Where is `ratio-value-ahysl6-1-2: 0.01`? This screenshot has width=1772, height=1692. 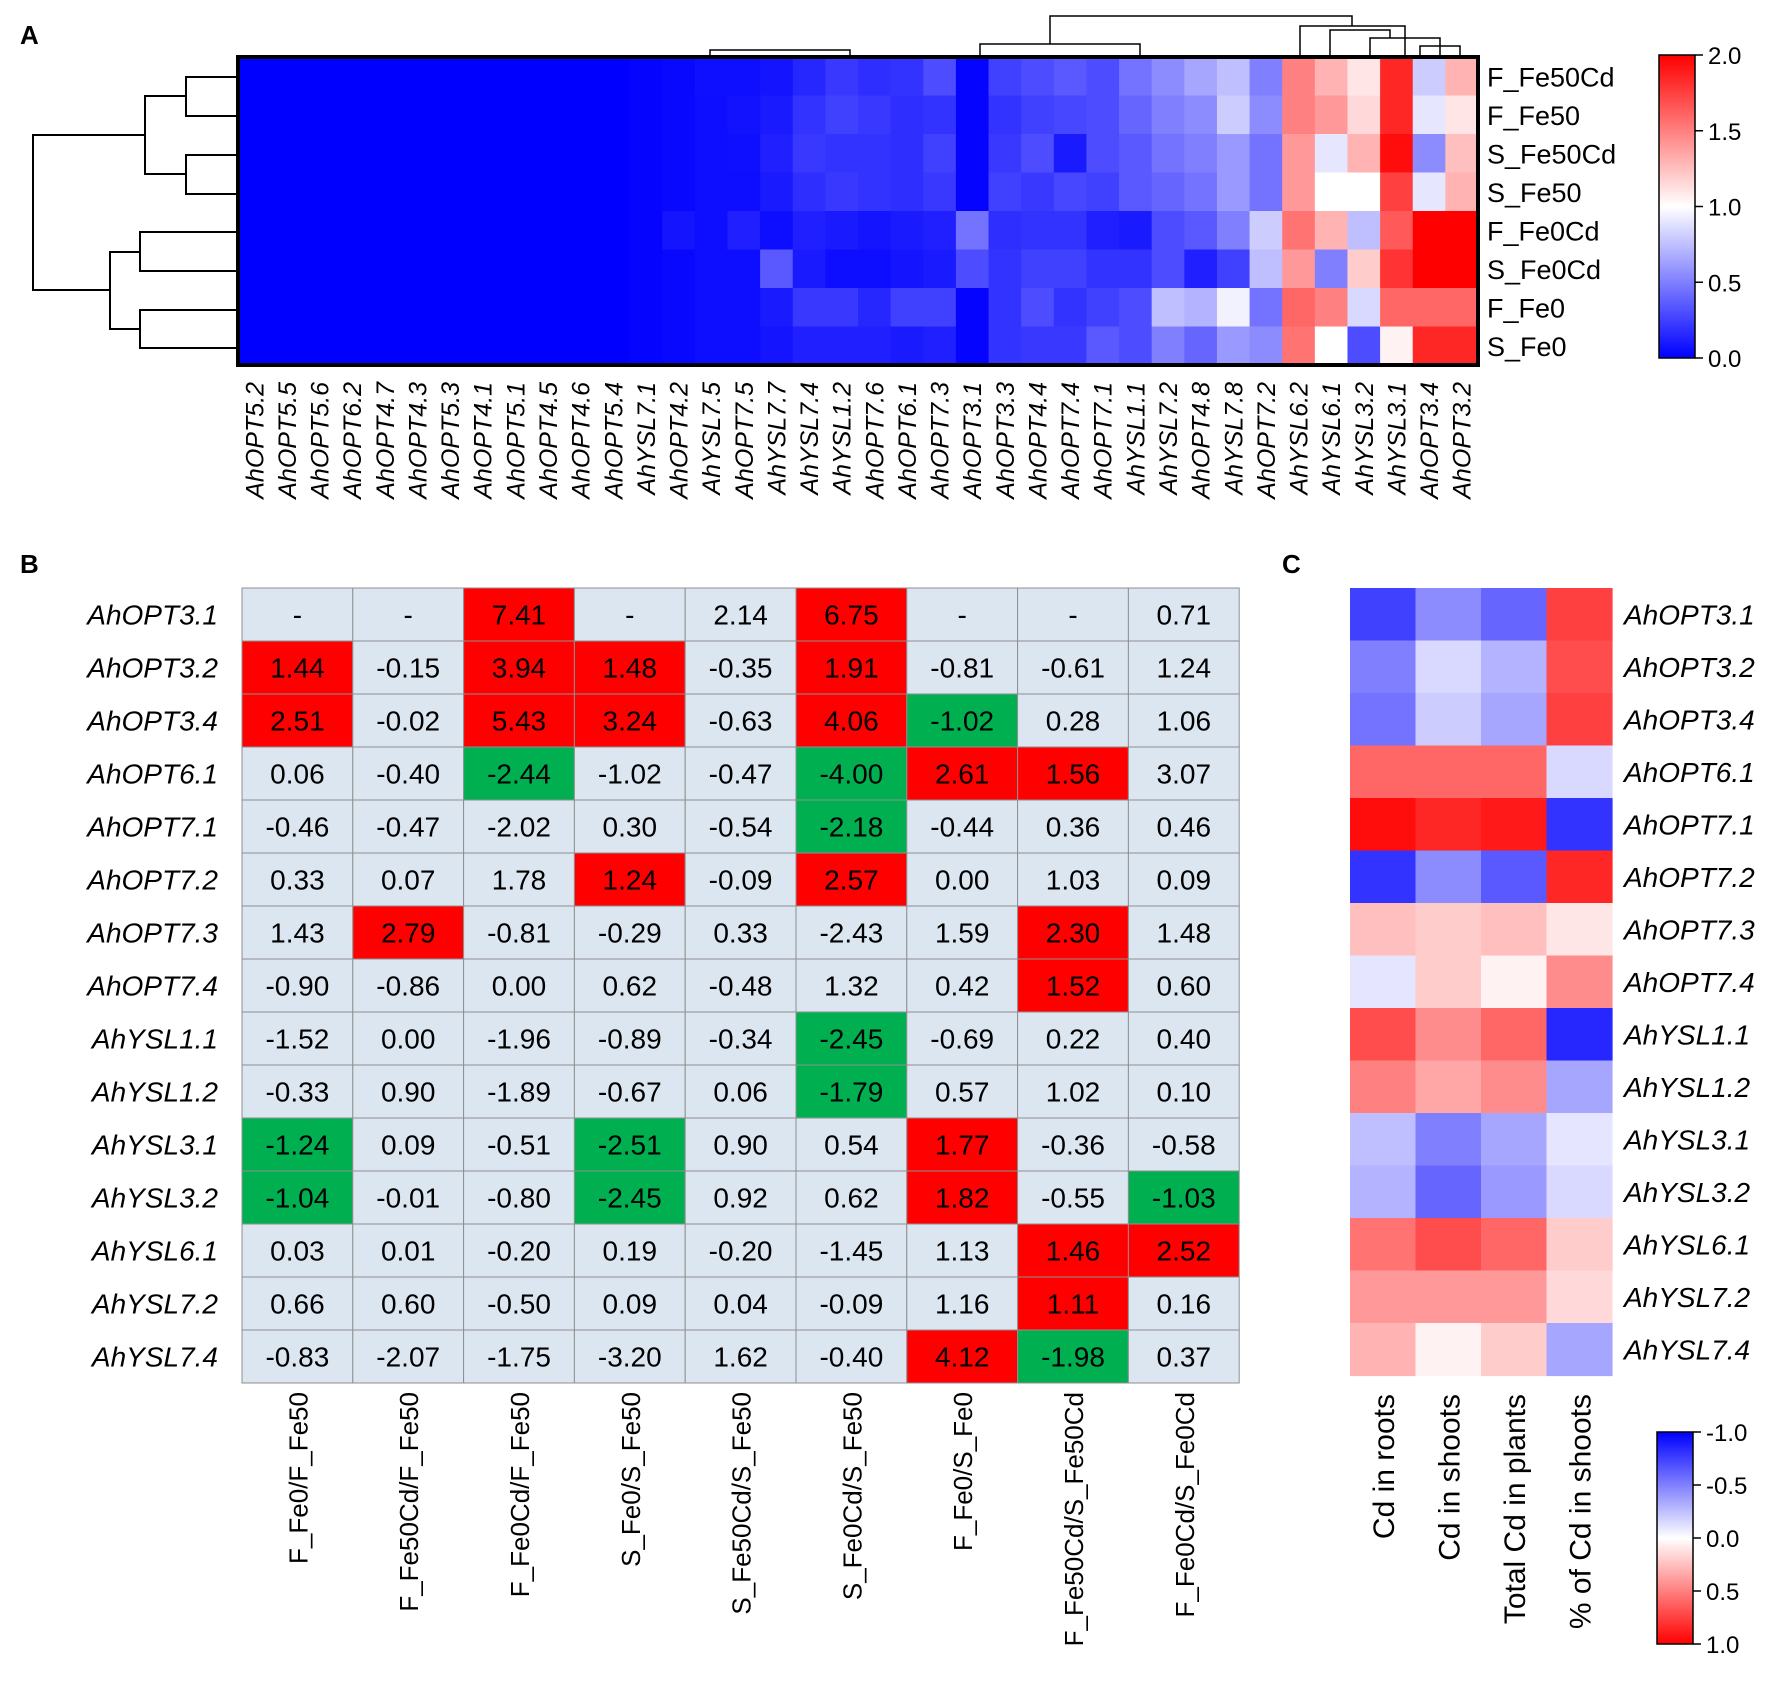
ratio-value-ahysl6-1-2: 0.01 is located at coordinates (408, 1251).